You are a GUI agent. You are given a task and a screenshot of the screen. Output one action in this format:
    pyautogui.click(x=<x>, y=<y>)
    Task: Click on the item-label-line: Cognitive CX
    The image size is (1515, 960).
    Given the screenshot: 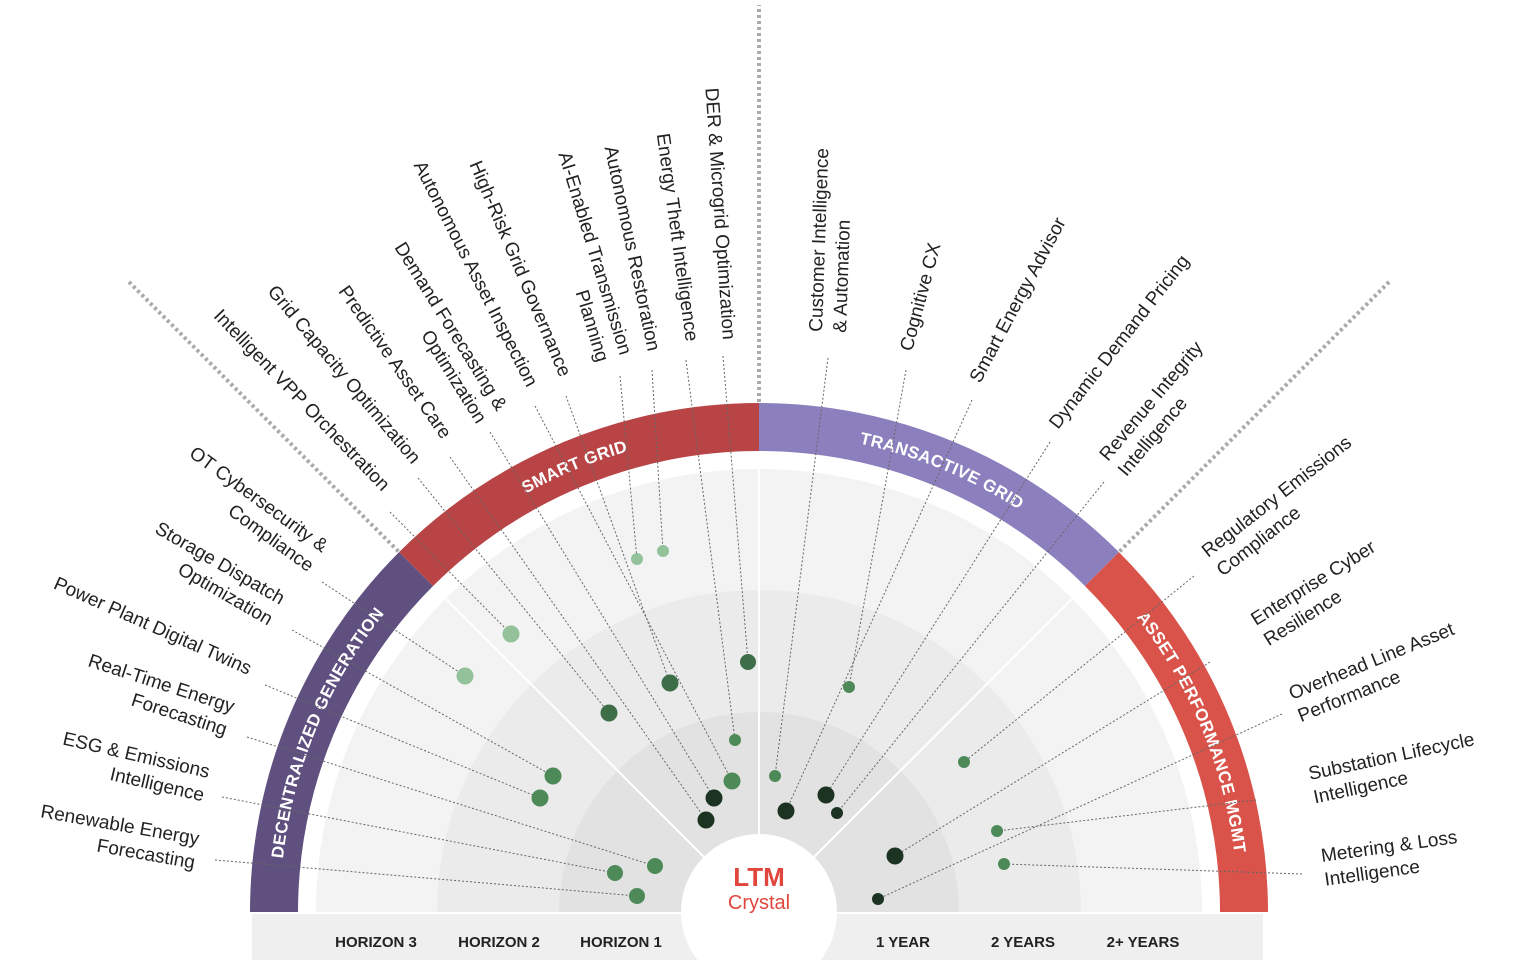 What is the action you would take?
    pyautogui.click(x=921, y=296)
    